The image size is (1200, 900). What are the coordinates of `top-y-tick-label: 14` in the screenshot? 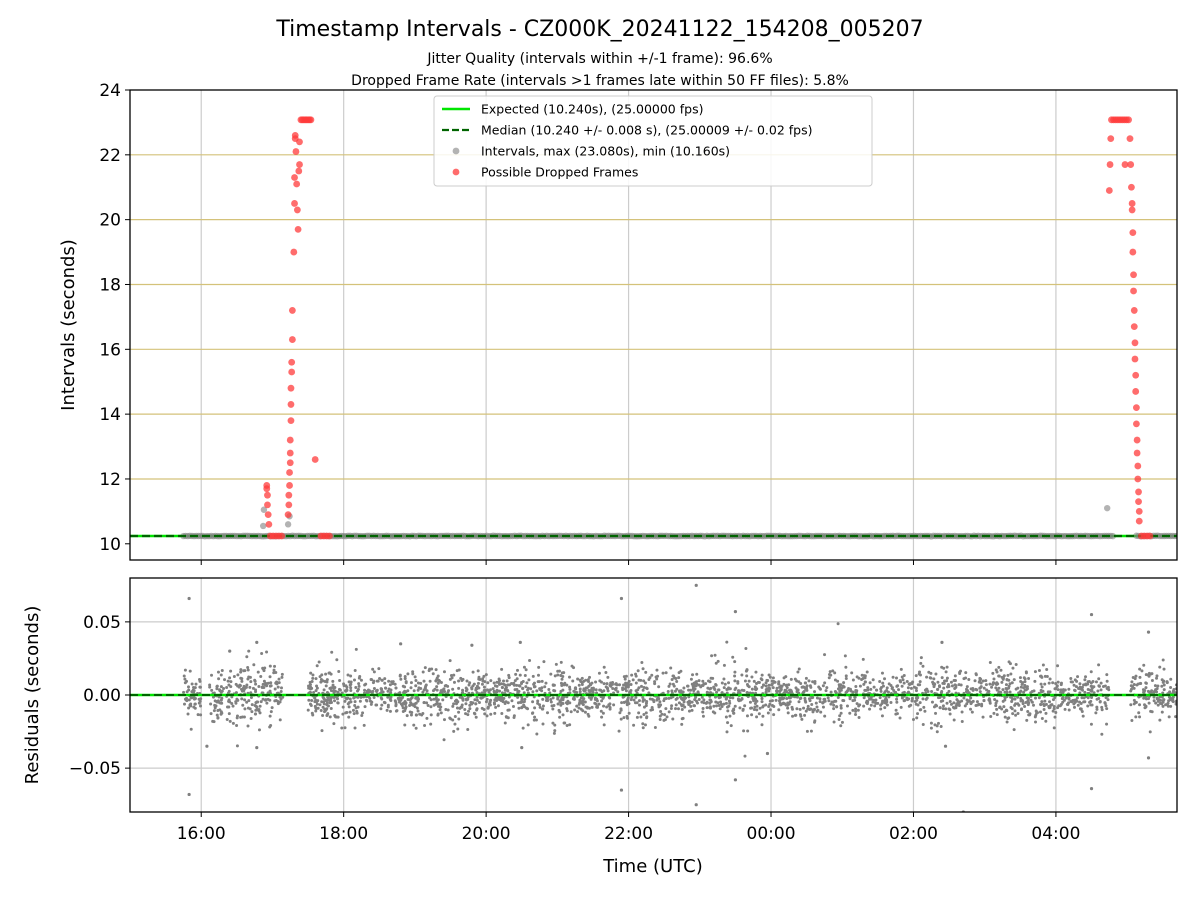 It's located at (110, 415).